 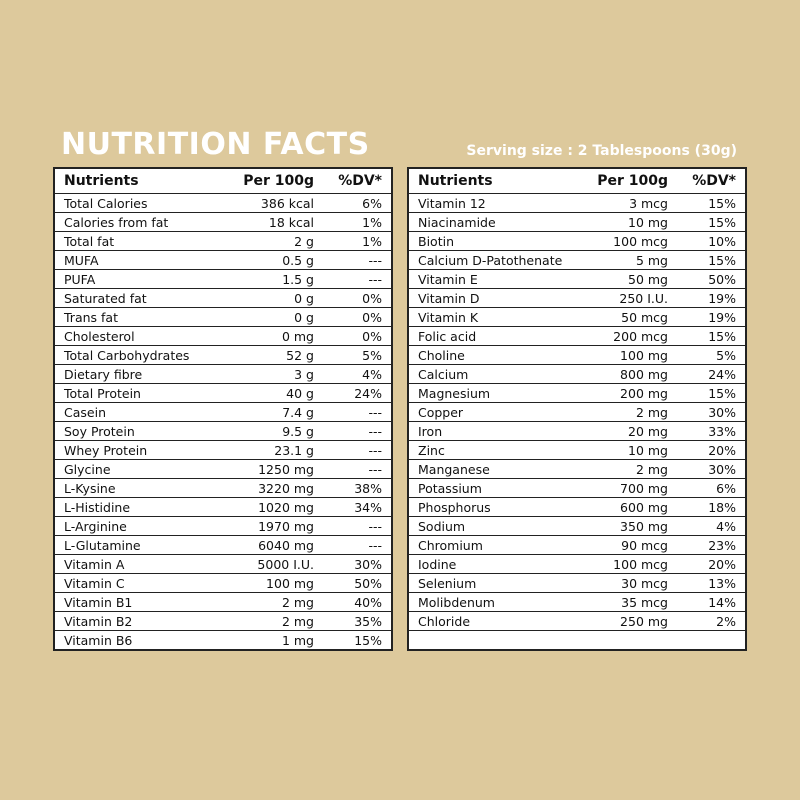 I want to click on table-row: L-Glutamine 6040 mg ---, so click(x=223, y=545).